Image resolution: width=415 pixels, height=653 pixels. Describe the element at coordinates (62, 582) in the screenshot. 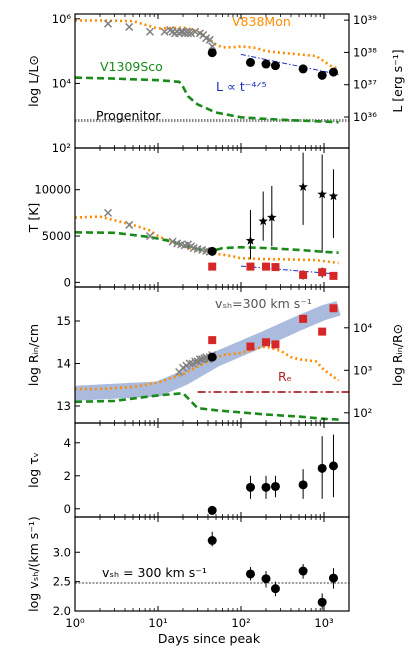

I see `y-tick-label: 2.5` at that location.